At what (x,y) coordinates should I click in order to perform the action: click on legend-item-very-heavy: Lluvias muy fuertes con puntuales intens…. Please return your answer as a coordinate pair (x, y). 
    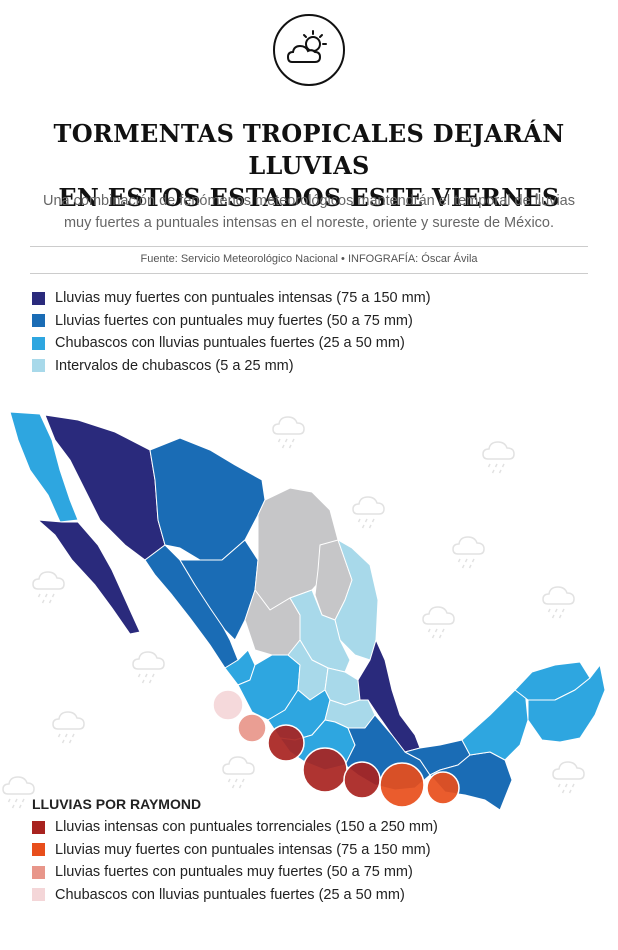
    Looking at the image, I should click on (231, 298).